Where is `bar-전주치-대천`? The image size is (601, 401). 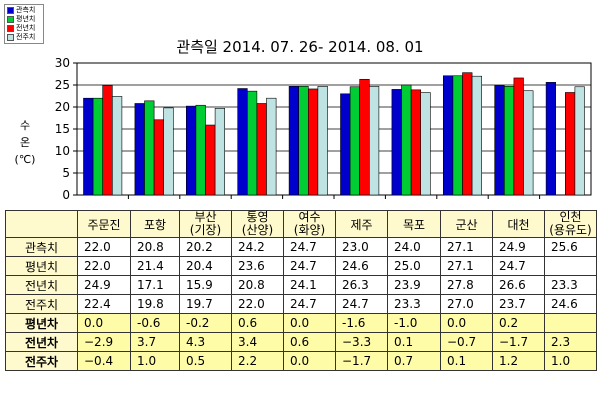
bar-전주치-대천 is located at coordinates (528, 143).